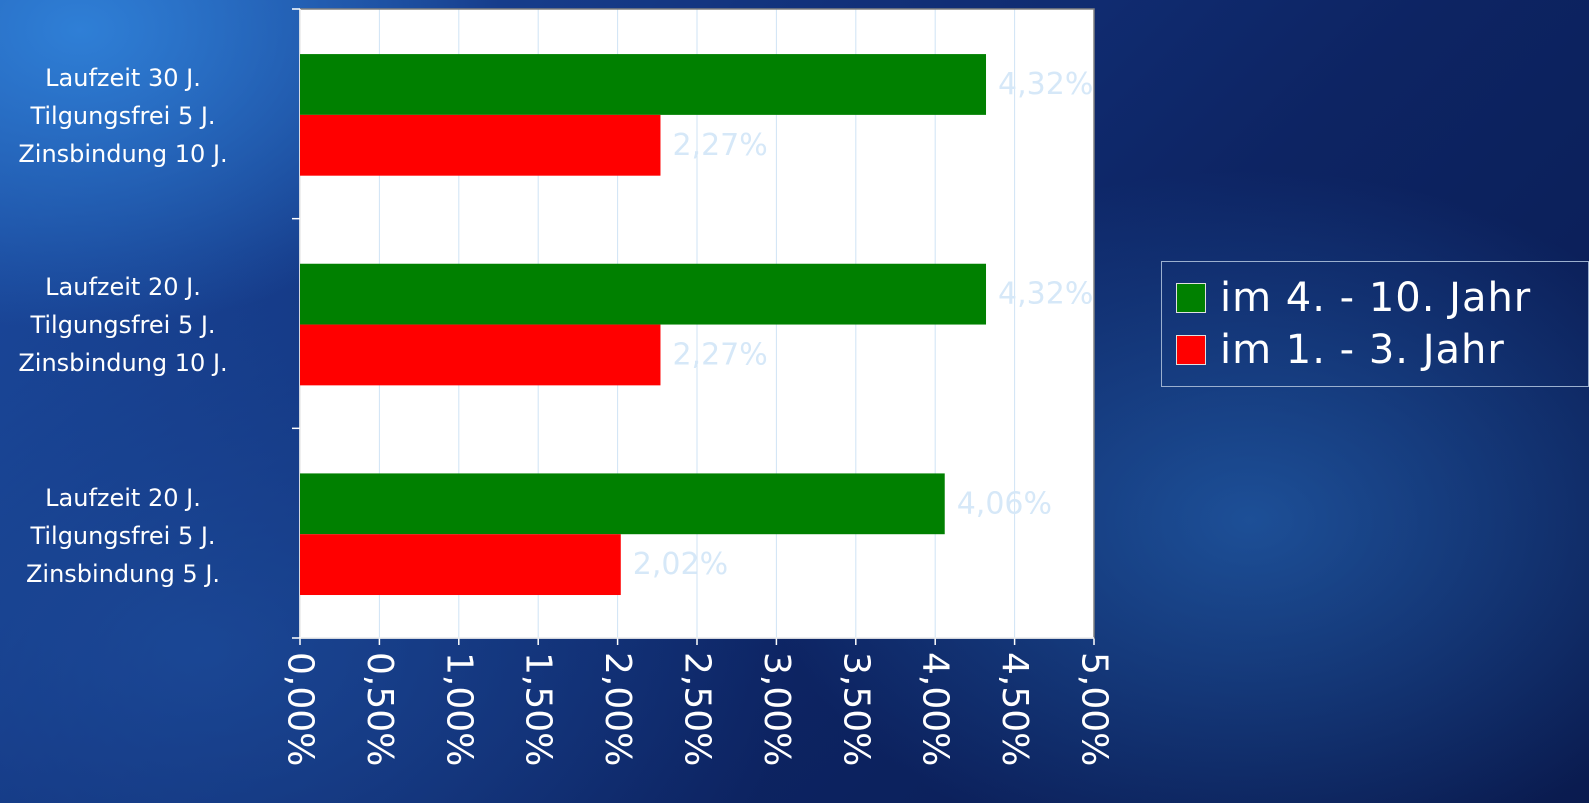 The image size is (1589, 803). I want to click on x-tick-label: 5,00%, so click(1094, 709).